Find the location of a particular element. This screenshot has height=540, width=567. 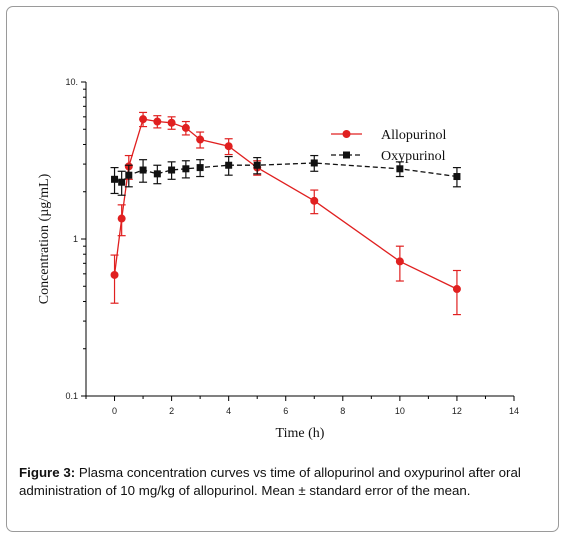

x-ticks: 0 2 4 6 8 10 12 14 is located at coordinates (302, 406).